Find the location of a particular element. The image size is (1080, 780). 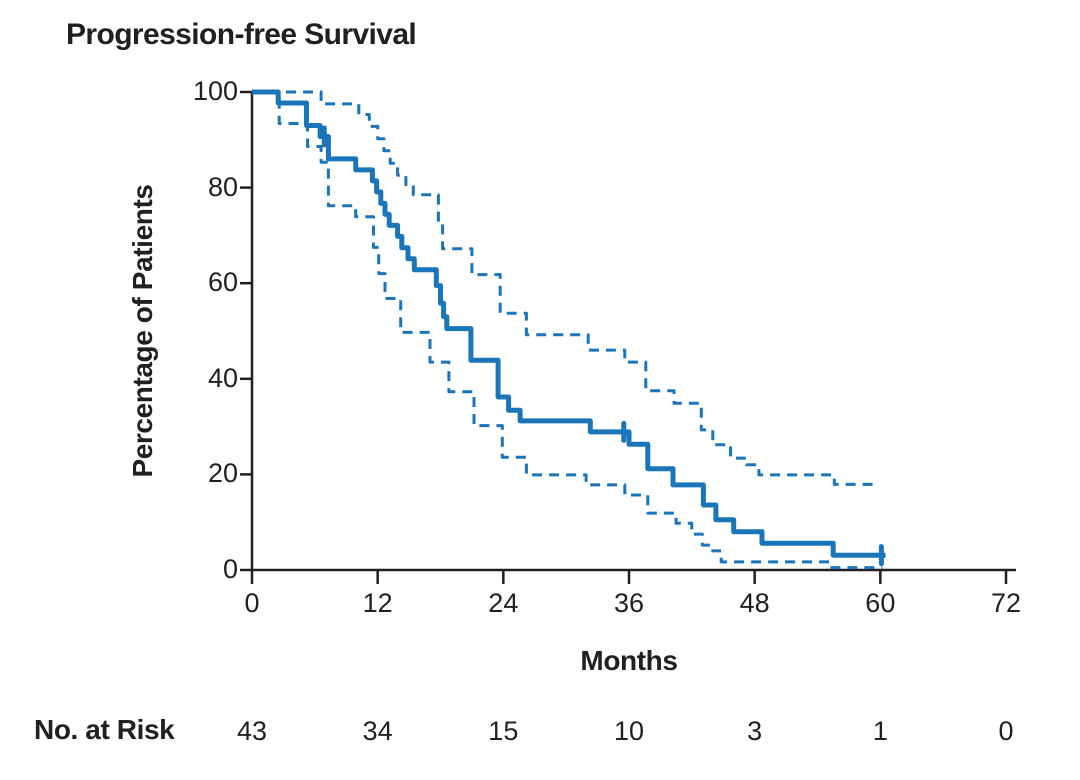

risk-count: 15 is located at coordinates (503, 731).